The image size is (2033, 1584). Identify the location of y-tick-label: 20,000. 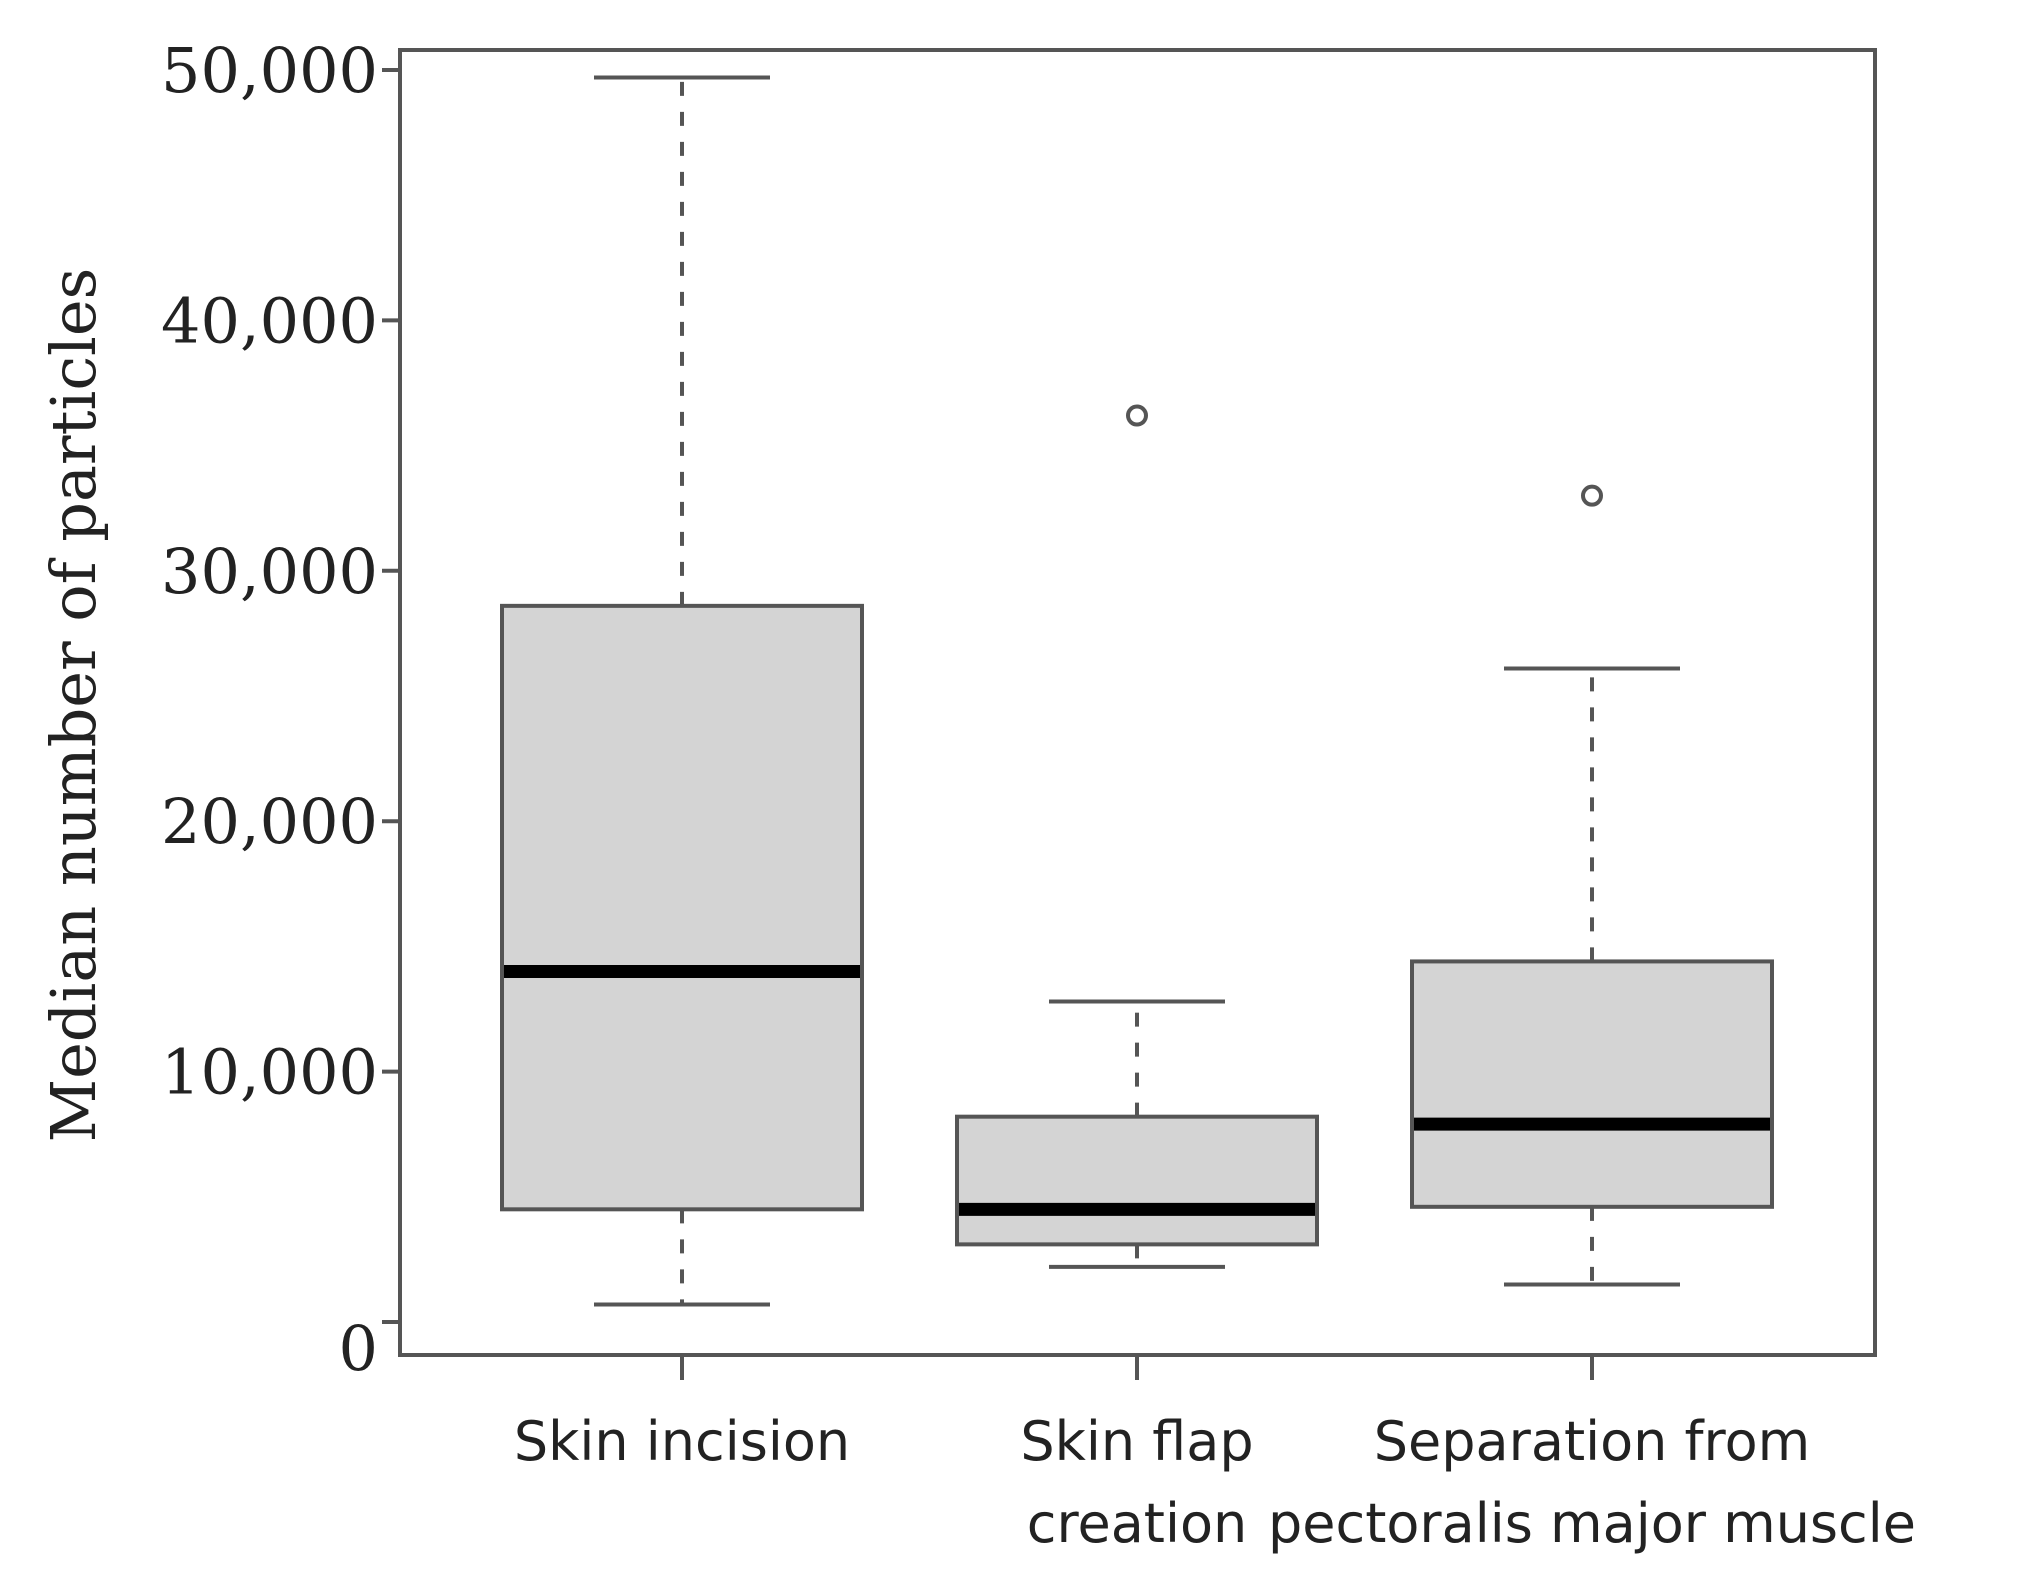
(269, 821).